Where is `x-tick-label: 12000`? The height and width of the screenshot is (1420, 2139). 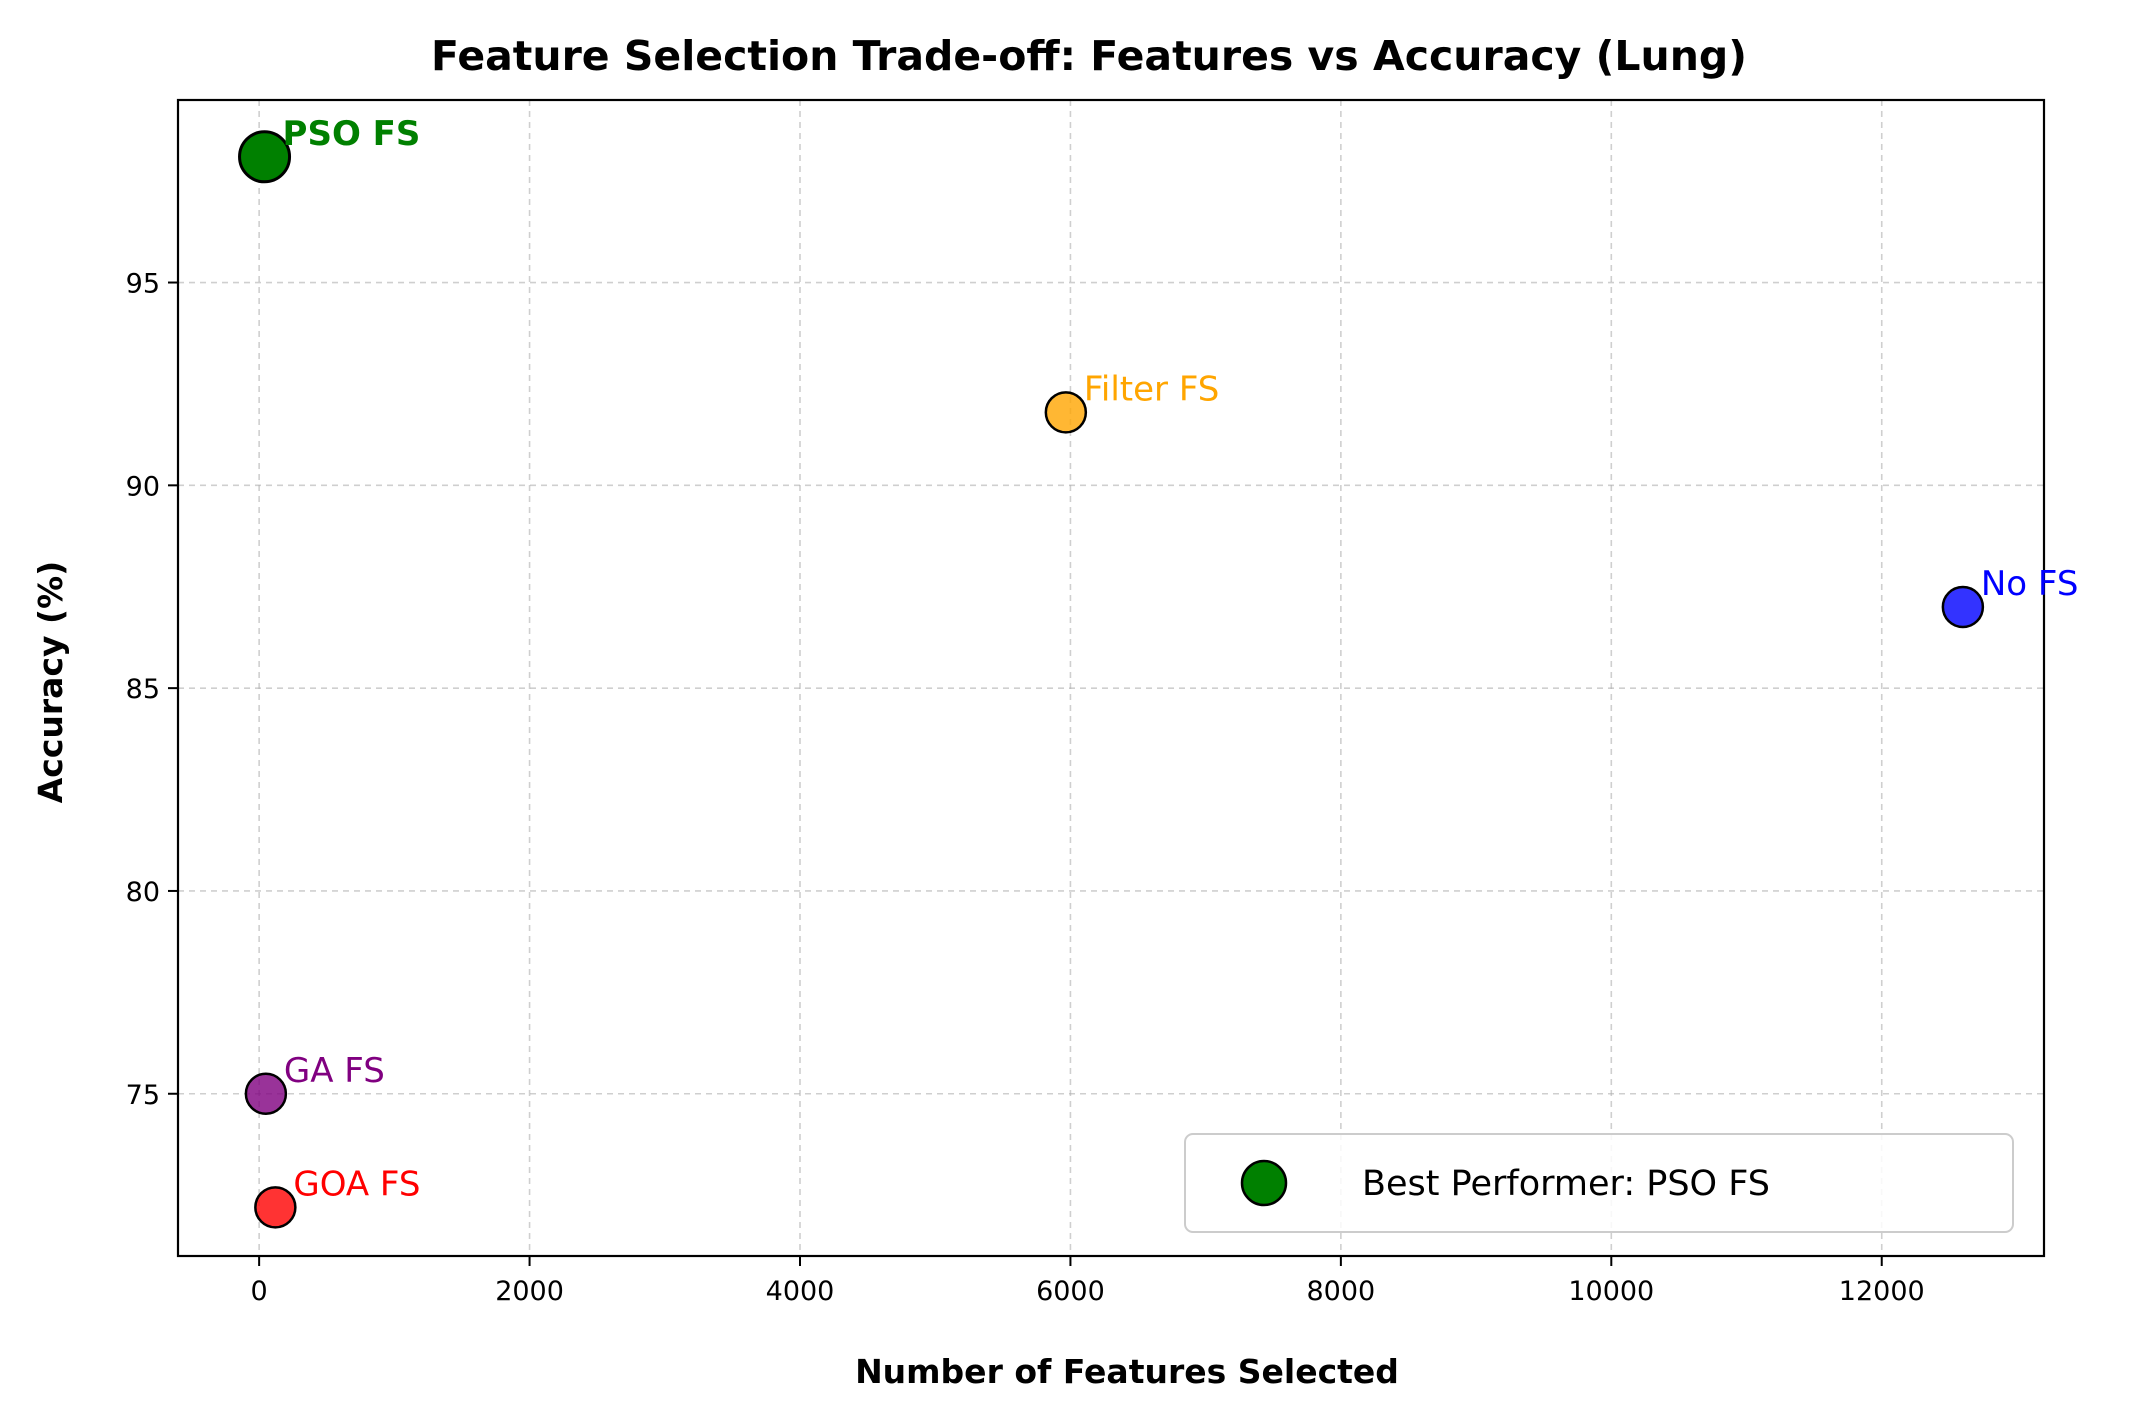
x-tick-label: 12000 is located at coordinates (1882, 1291).